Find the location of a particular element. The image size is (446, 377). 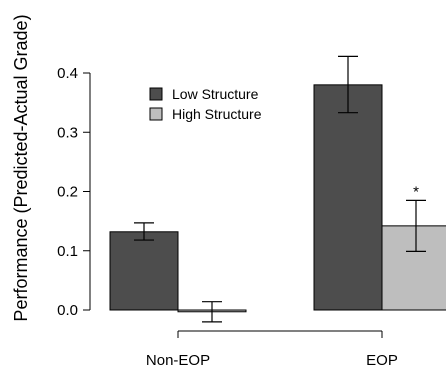

bar-eop-low-structure is located at coordinates (348, 197).